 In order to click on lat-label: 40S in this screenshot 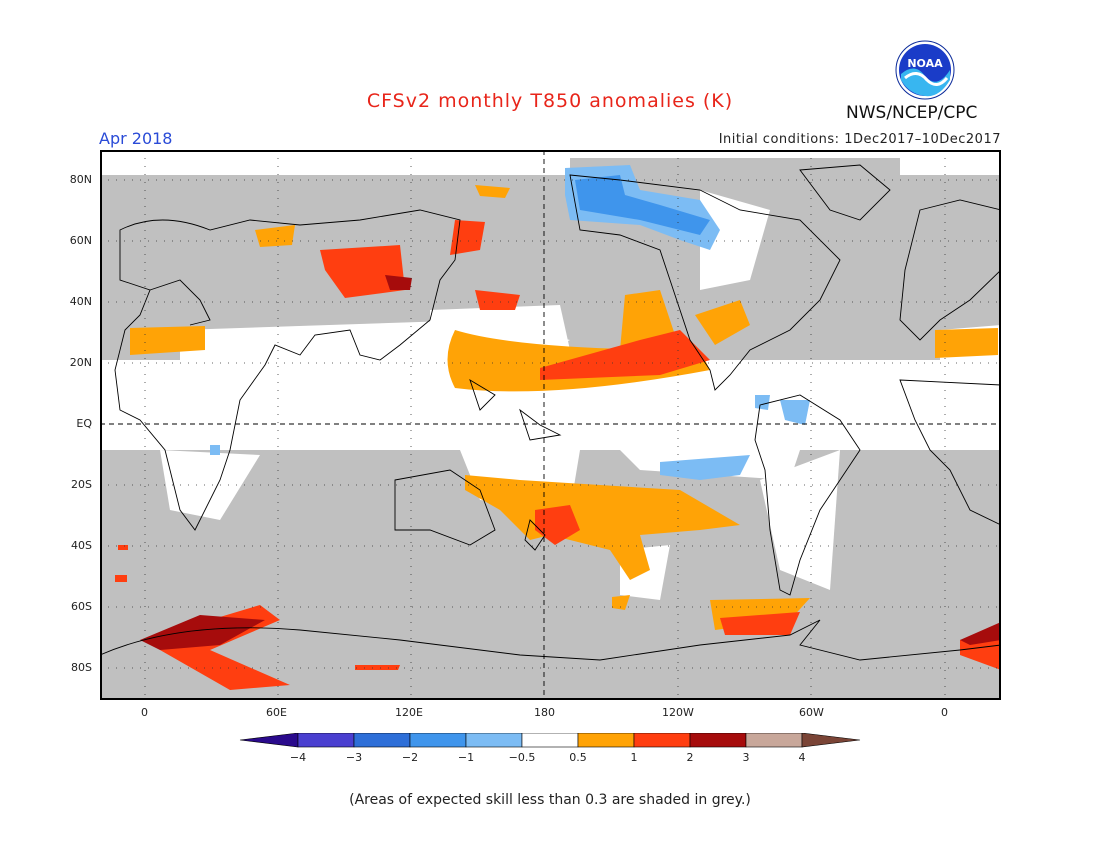, I will do `click(81, 545)`.